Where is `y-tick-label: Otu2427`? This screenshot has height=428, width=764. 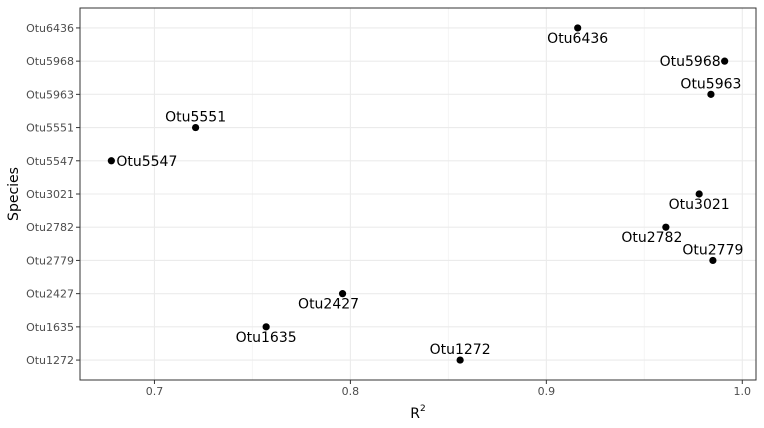
y-tick-label: Otu2427 is located at coordinates (50, 294).